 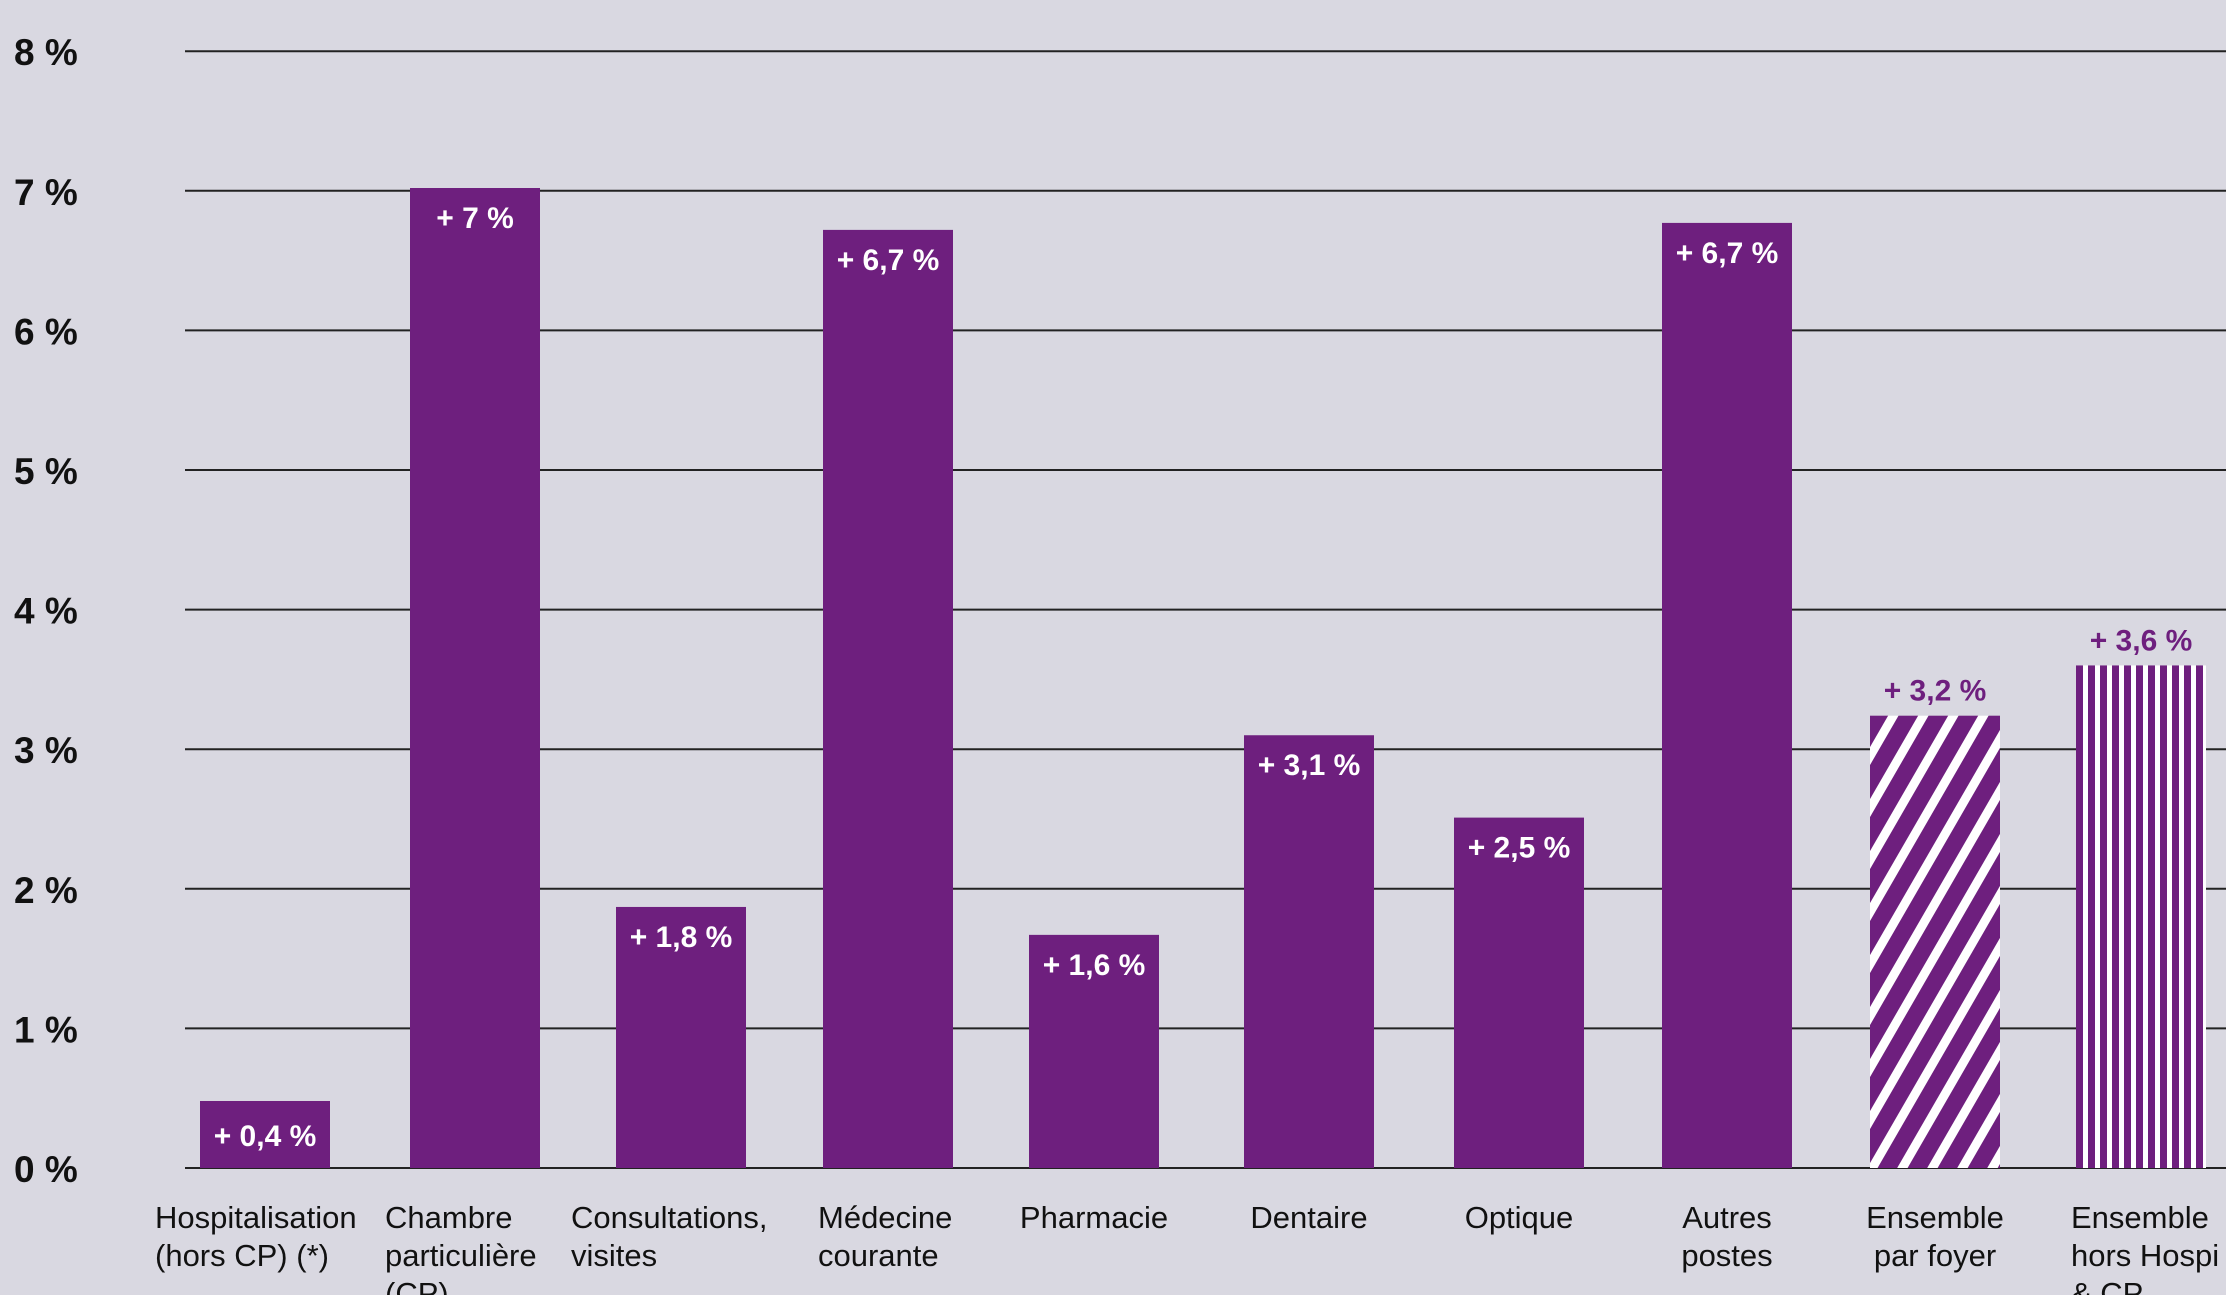 I want to click on y-tick-label: 7 %, so click(x=46, y=192).